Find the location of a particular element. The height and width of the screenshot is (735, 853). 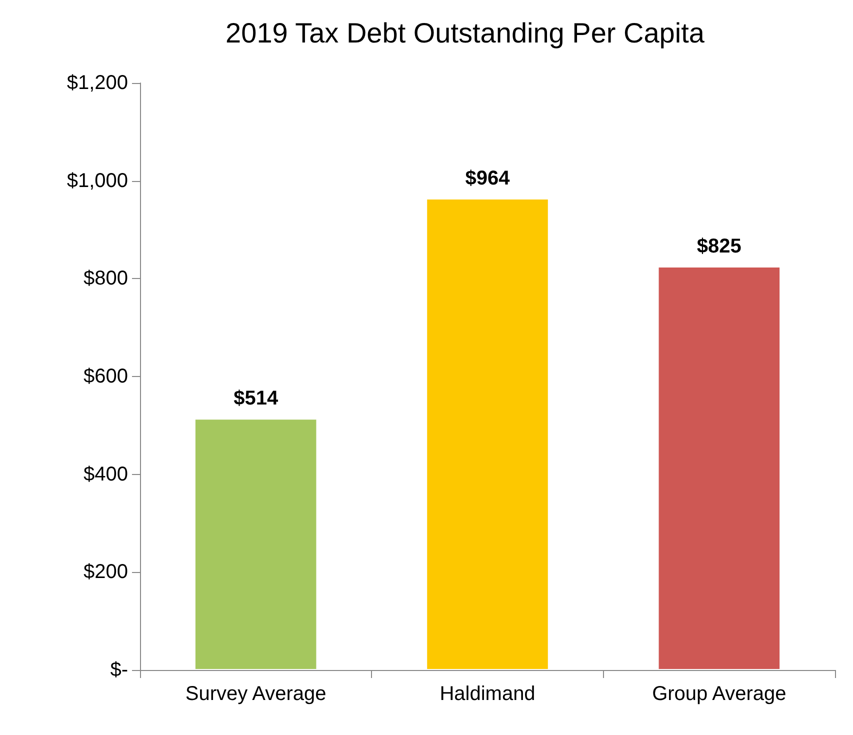

y-tick-label: $1,000 is located at coordinates (97, 181).